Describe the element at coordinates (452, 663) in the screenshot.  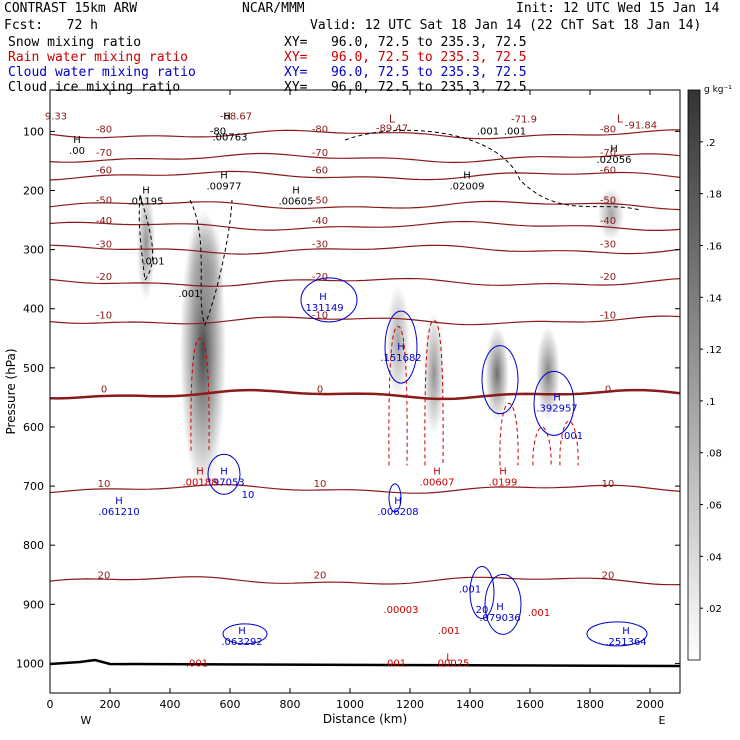
I see `contour-label: .00025` at that location.